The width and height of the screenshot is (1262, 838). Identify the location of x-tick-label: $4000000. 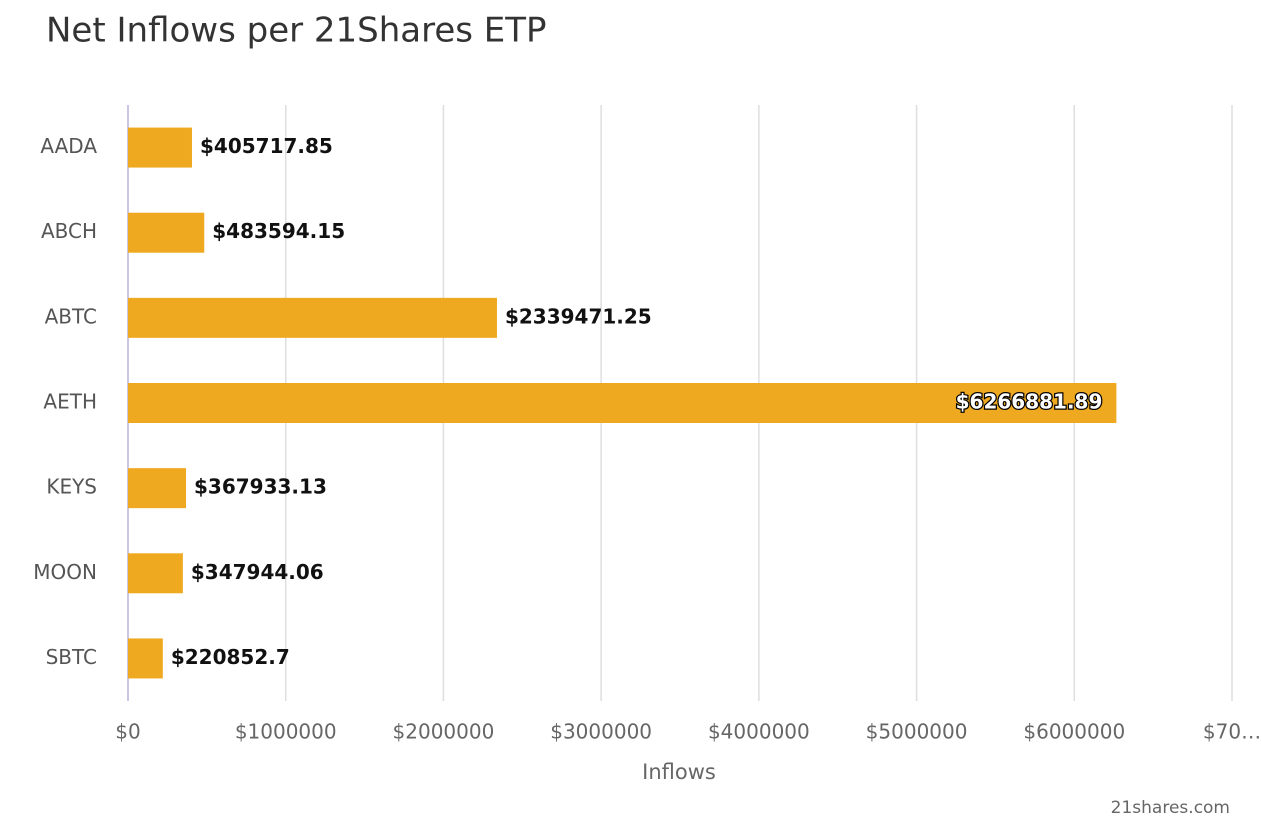
(759, 732).